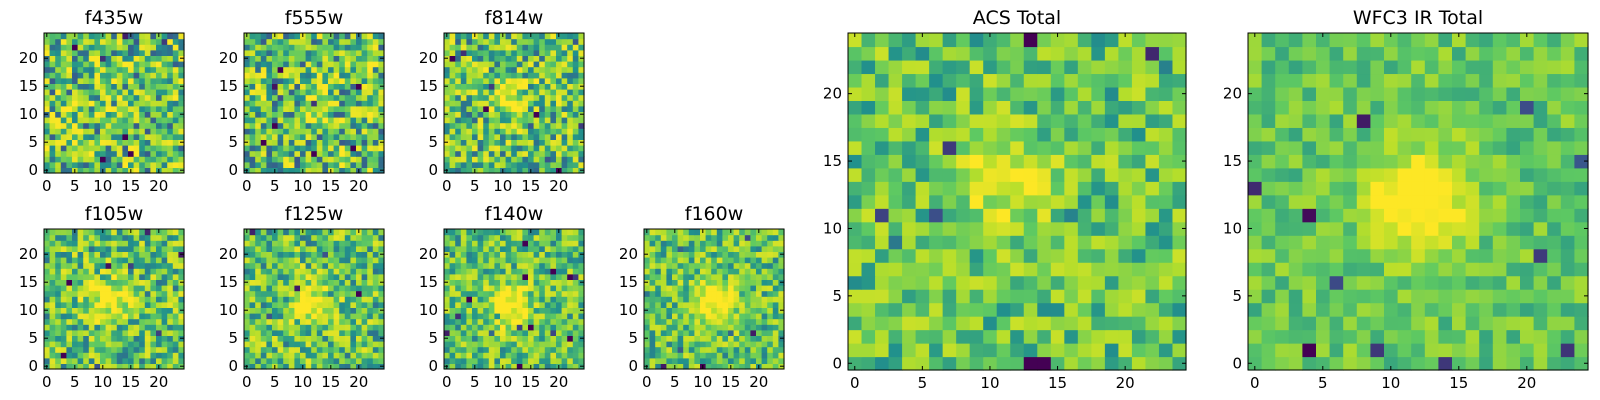 This screenshot has height=400, width=1600. I want to click on y-tick-label: 10, so click(228, 114).